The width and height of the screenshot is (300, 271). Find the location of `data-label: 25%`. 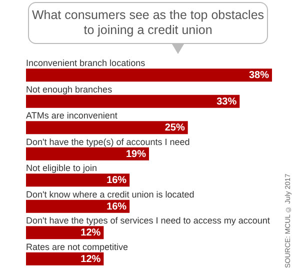

data-label: 25% is located at coordinates (174, 128).